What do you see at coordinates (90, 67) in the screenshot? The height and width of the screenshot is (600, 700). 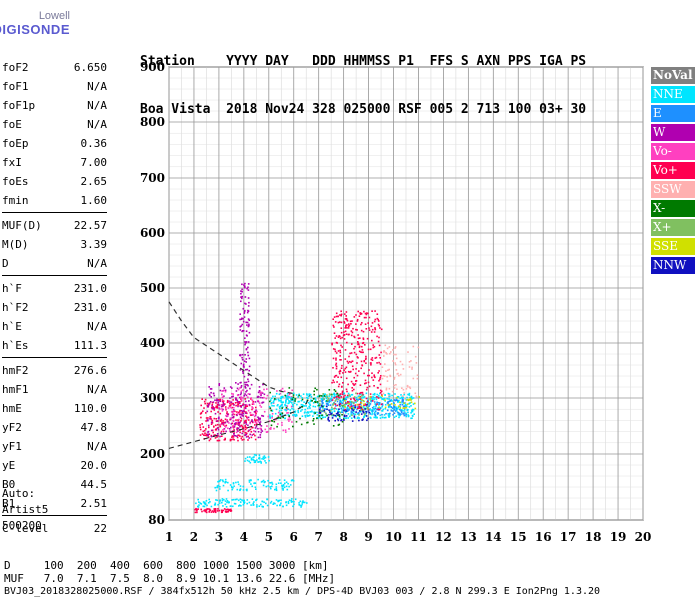 I see `param-value: 6.650` at bounding box center [90, 67].